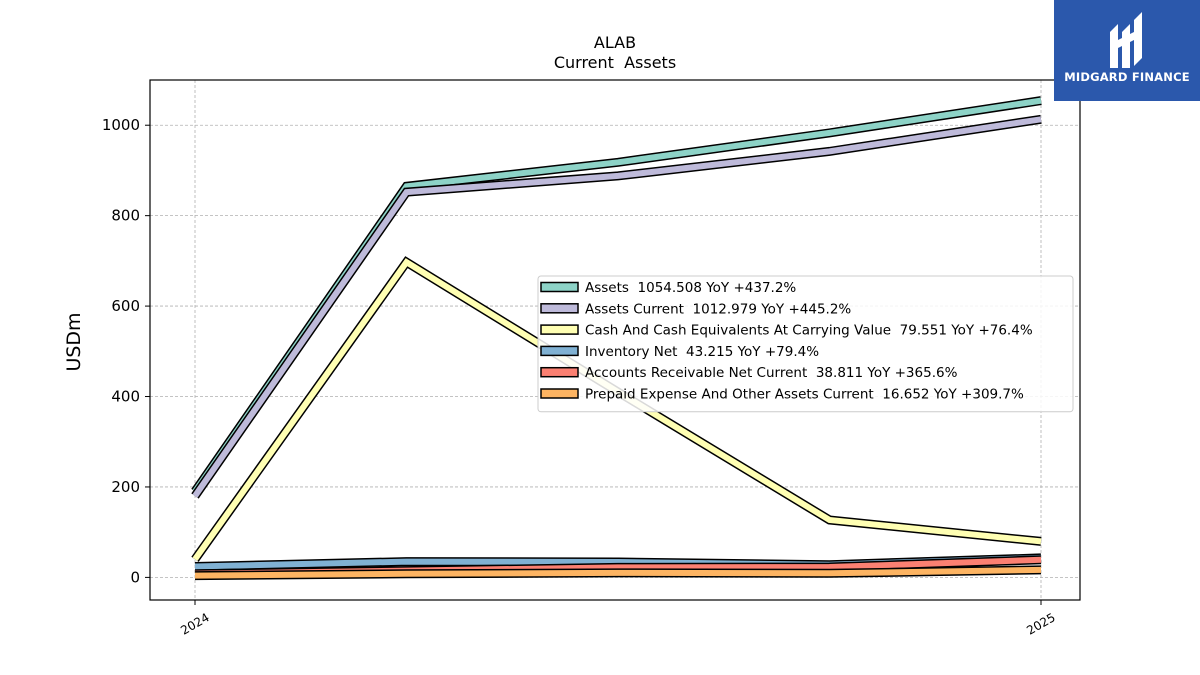 This screenshot has height=675, width=1200. What do you see at coordinates (125, 397) in the screenshot?
I see `y-tick-label: 400` at bounding box center [125, 397].